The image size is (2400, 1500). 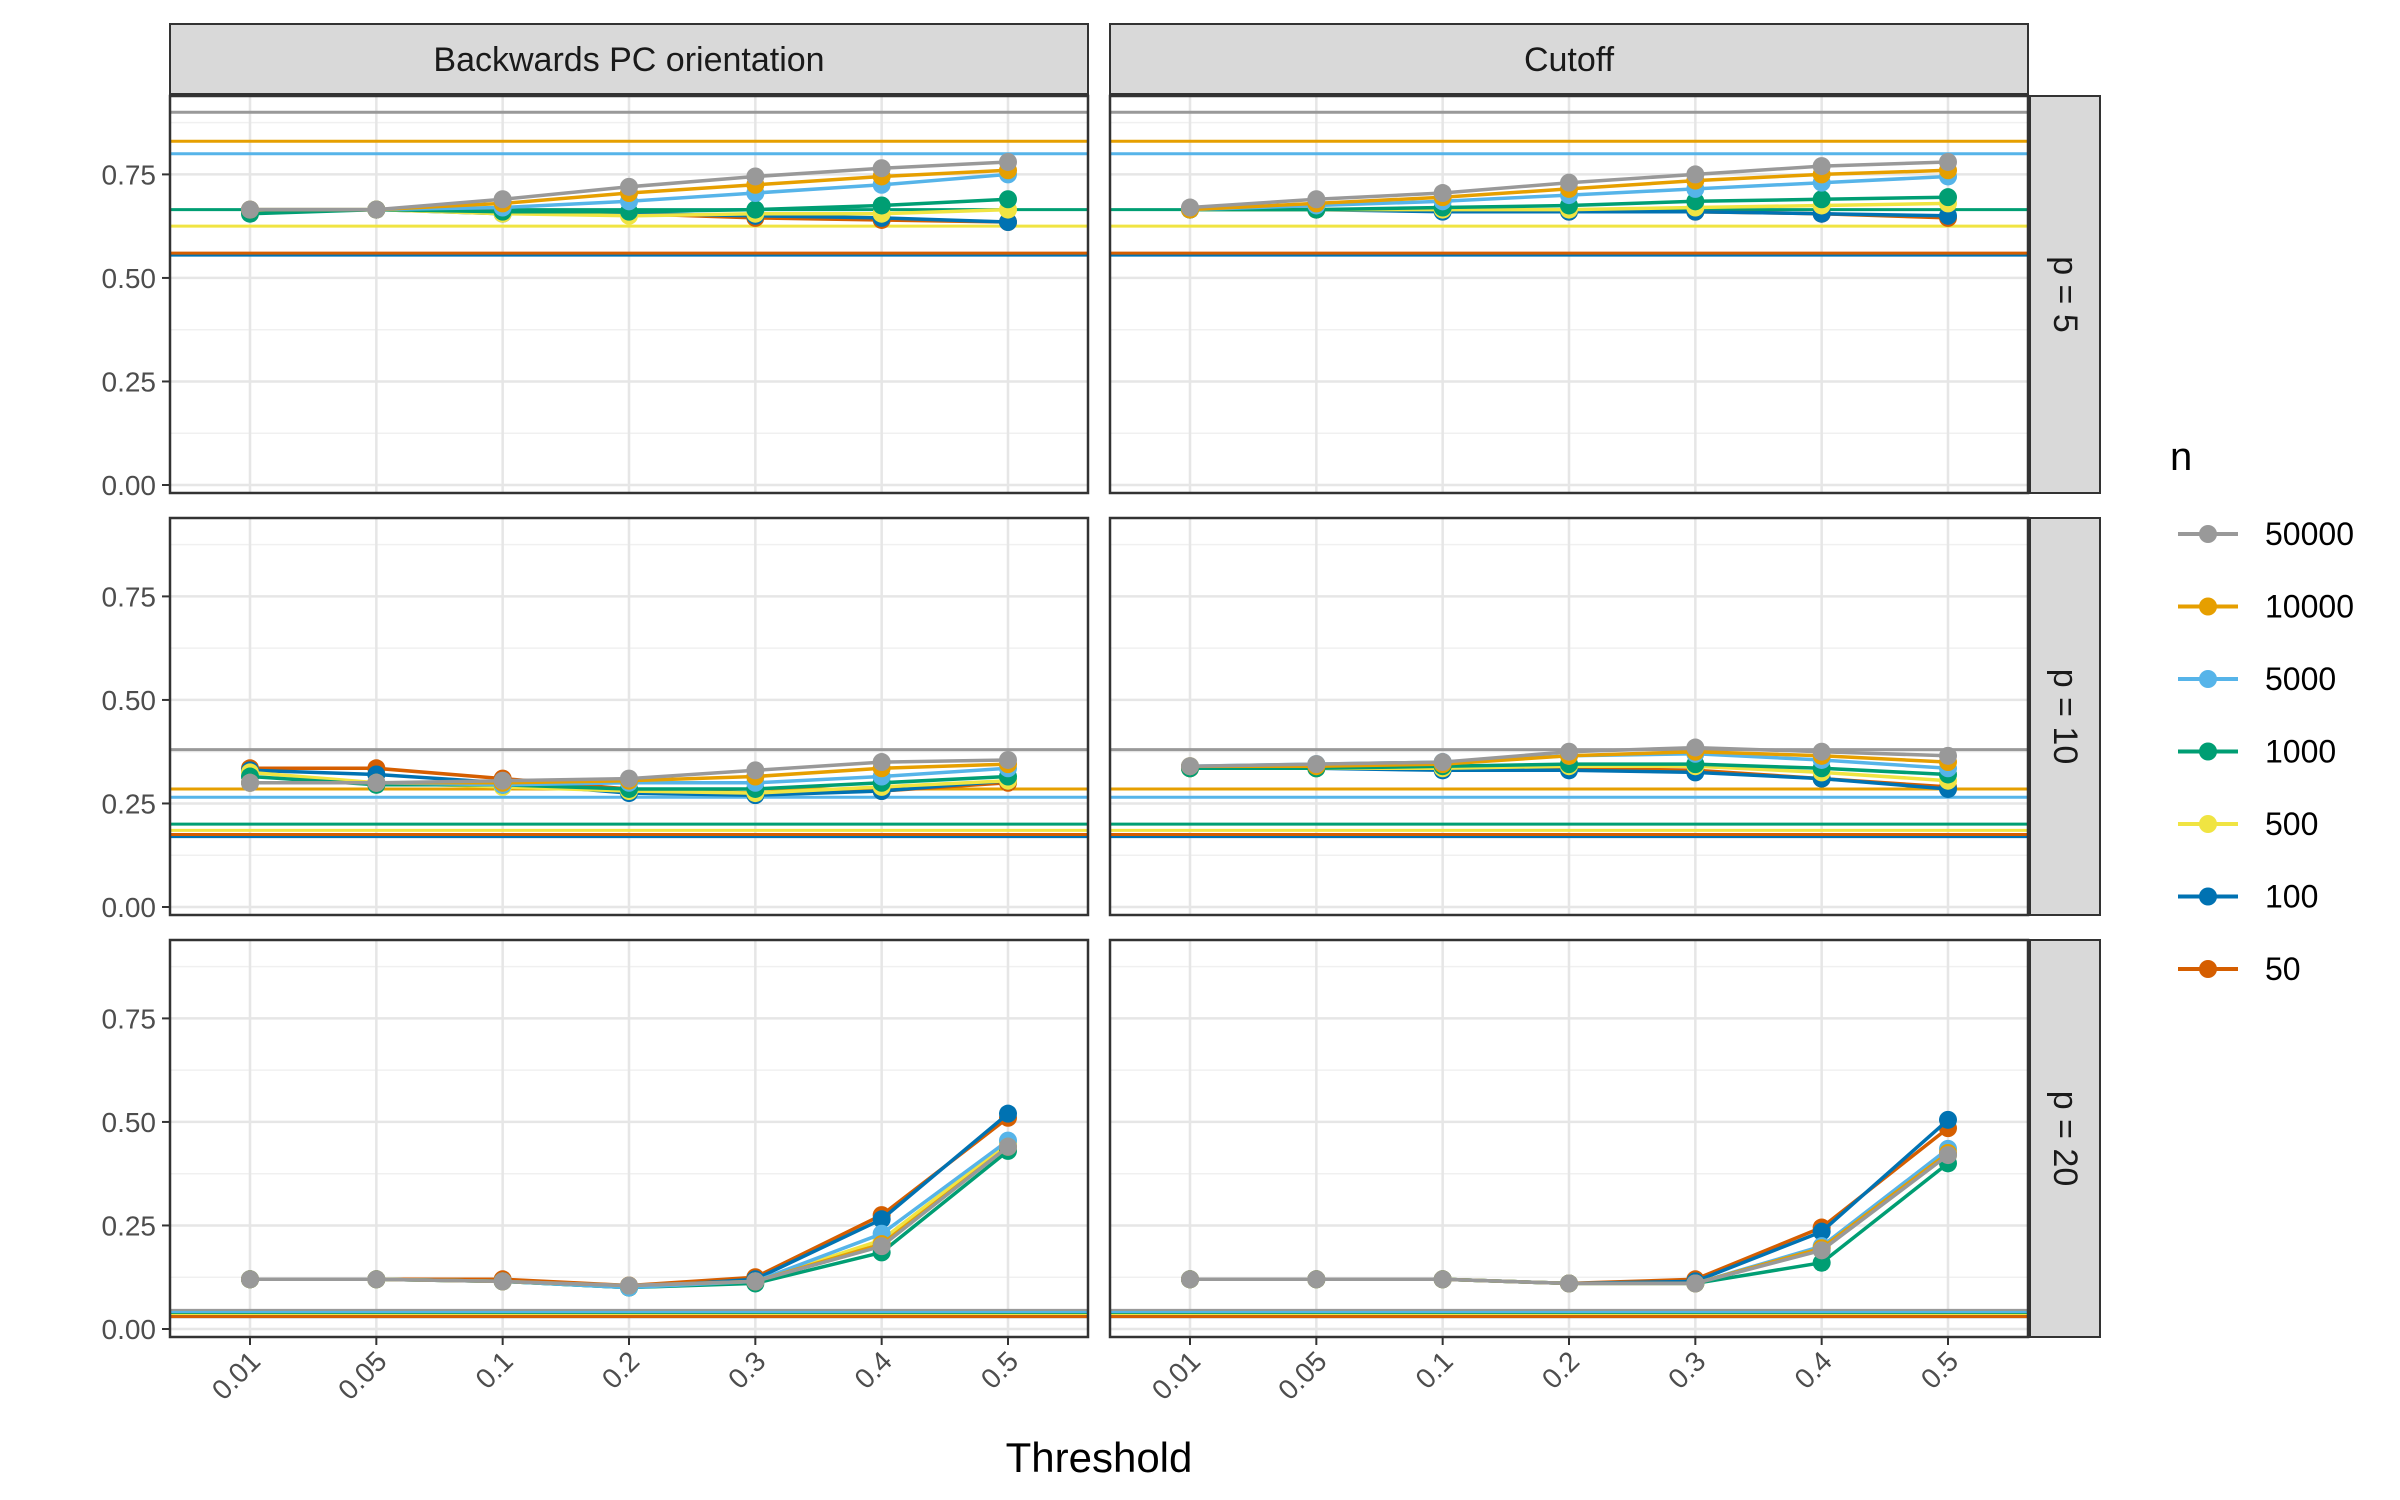 What do you see at coordinates (596, 1172) in the screenshot?
I see `panel-backwards-pc-orientation-p-20: 0.00 0.25 0.50 0.75 0.01 0.05 0.1 0.2 0.3 0.4 0.5` at bounding box center [596, 1172].